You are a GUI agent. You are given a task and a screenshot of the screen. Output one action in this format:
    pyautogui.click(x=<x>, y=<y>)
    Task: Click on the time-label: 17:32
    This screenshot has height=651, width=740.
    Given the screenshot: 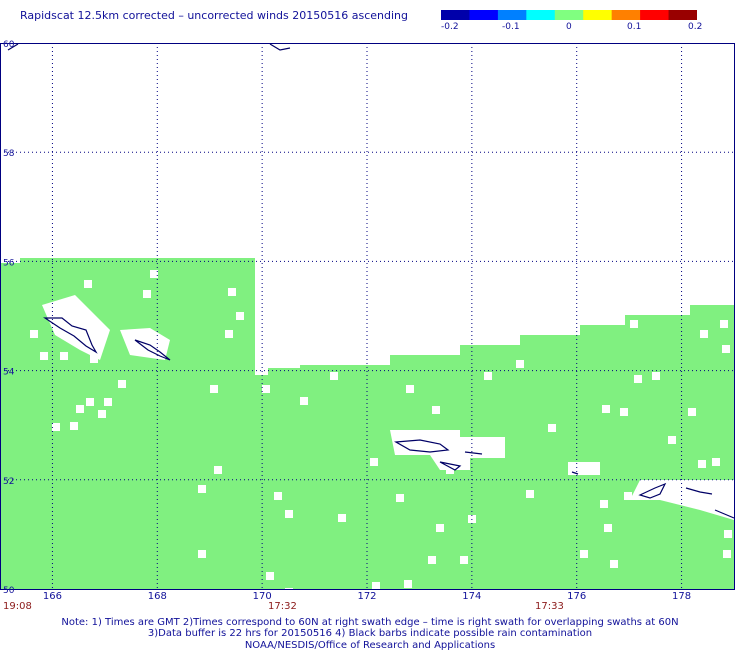 What is the action you would take?
    pyautogui.click(x=282, y=606)
    